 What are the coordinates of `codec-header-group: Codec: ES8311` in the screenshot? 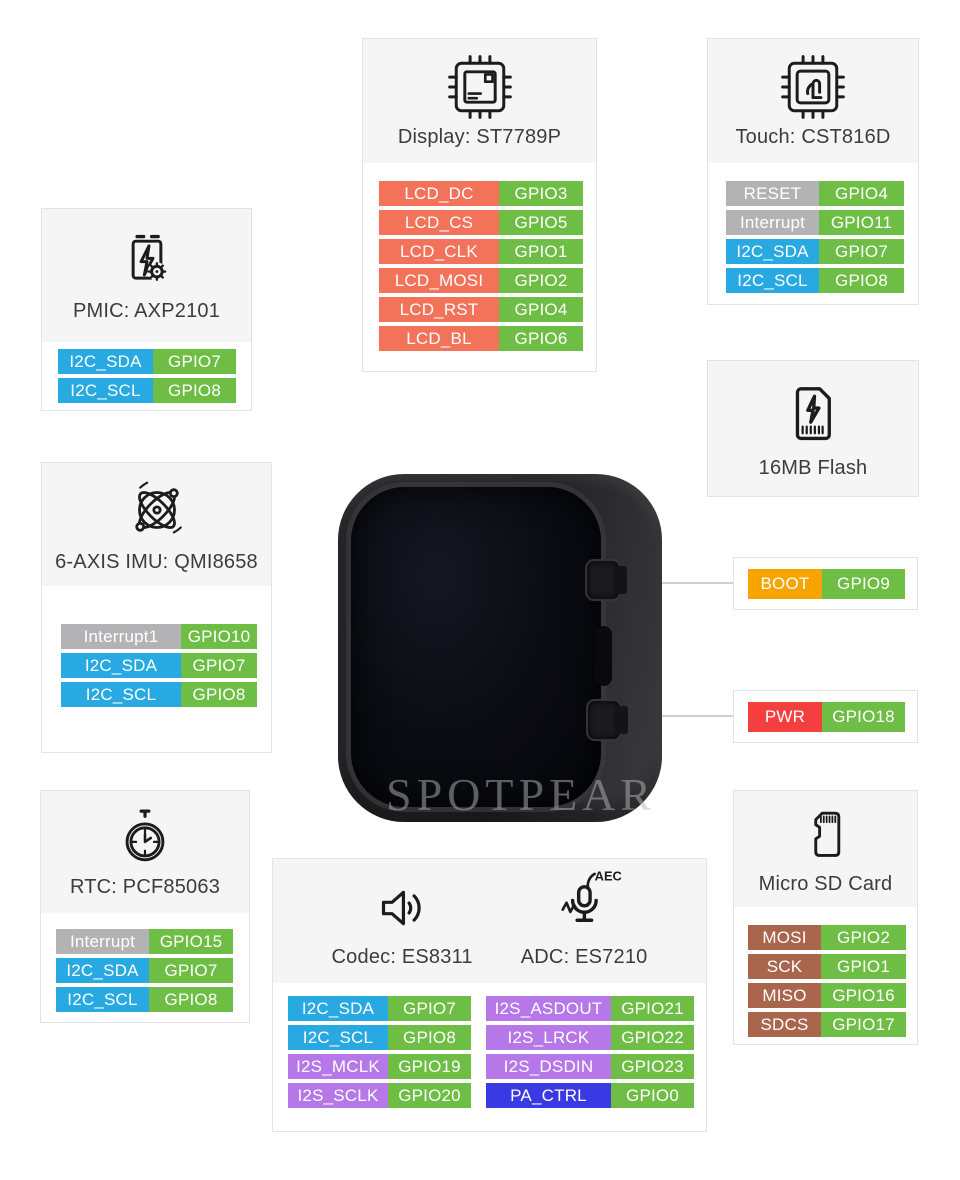 It's located at (402, 922).